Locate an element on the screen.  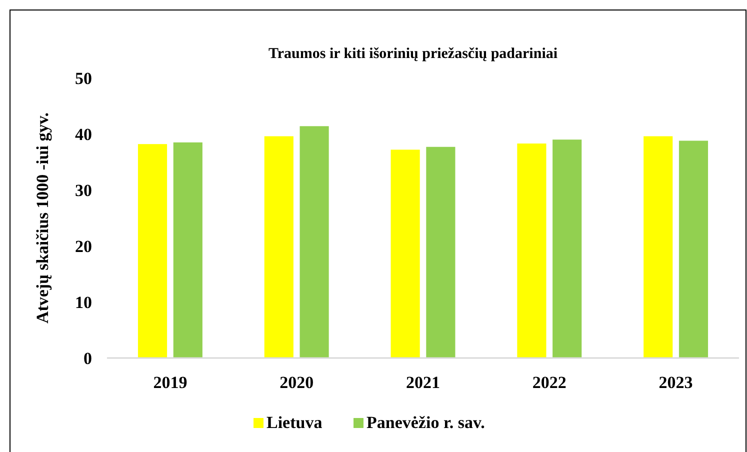
y-tick-label: 50 is located at coordinates (83, 78).